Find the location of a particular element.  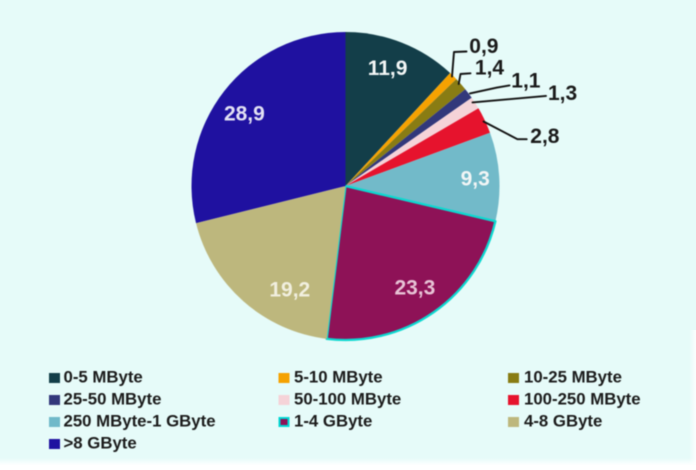

svg-text: 50-100 MByte is located at coordinates (347, 399).